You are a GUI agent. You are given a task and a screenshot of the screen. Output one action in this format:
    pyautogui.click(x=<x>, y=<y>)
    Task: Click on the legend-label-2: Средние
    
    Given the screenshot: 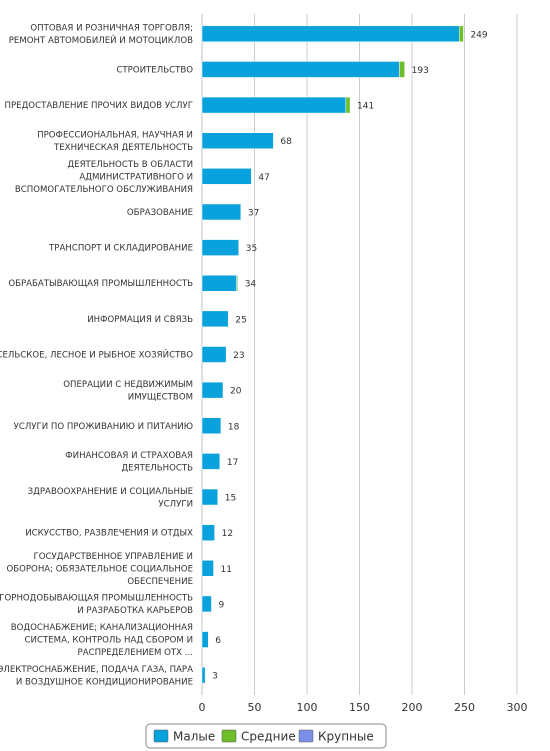 What is the action you would take?
    pyautogui.click(x=268, y=737)
    